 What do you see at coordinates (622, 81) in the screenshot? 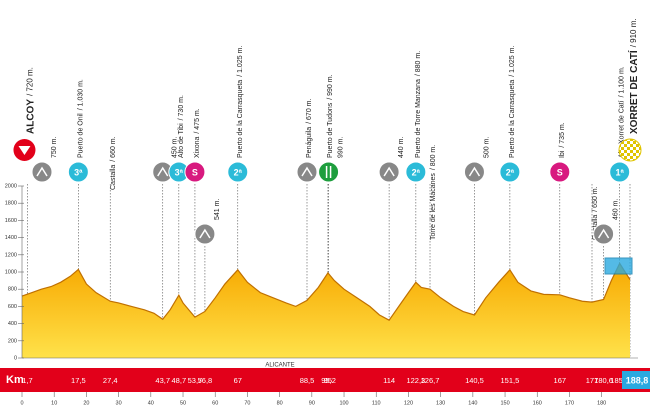
I see `waypoint-alt: / 1.100 m.` at bounding box center [622, 81].